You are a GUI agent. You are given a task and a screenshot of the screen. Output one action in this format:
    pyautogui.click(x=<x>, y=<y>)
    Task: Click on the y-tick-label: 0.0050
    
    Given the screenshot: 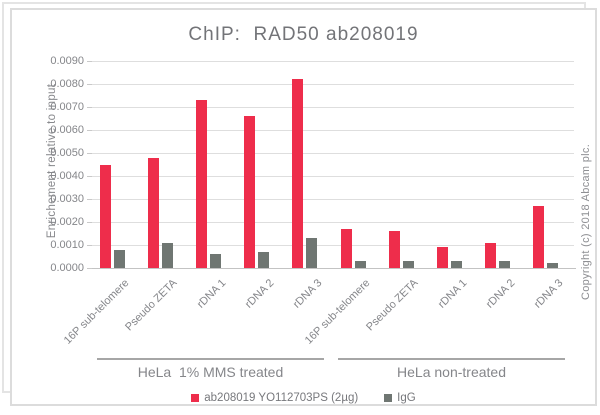 What is the action you would take?
    pyautogui.click(x=67, y=153)
    